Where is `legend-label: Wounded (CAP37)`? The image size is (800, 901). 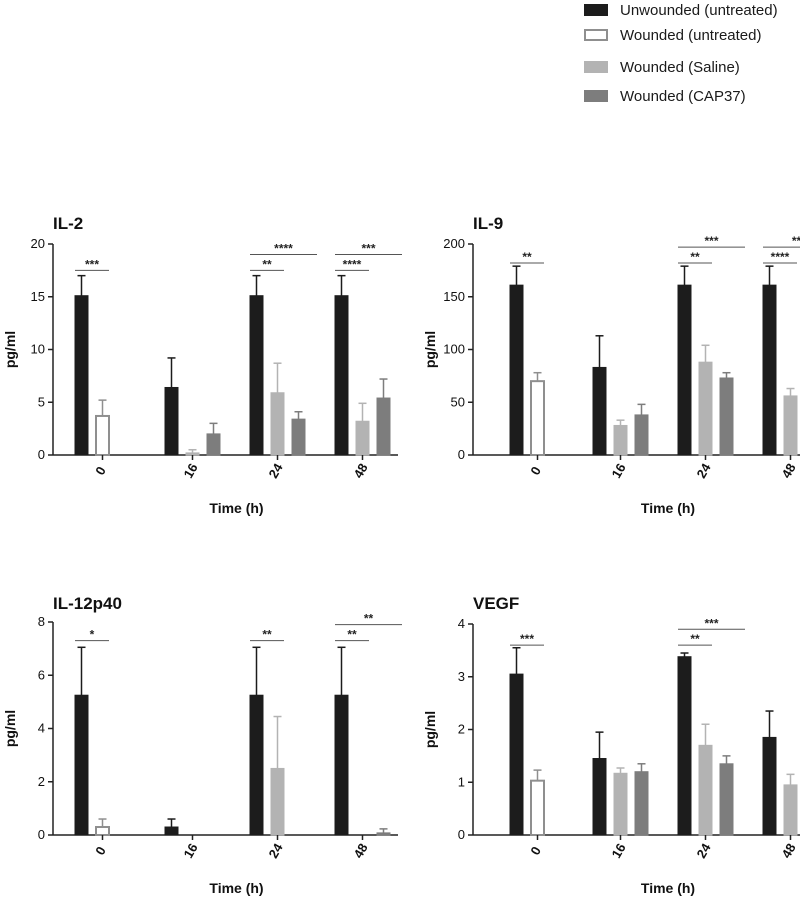
legend-label: Wounded (CAP37) is located at coordinates (683, 96).